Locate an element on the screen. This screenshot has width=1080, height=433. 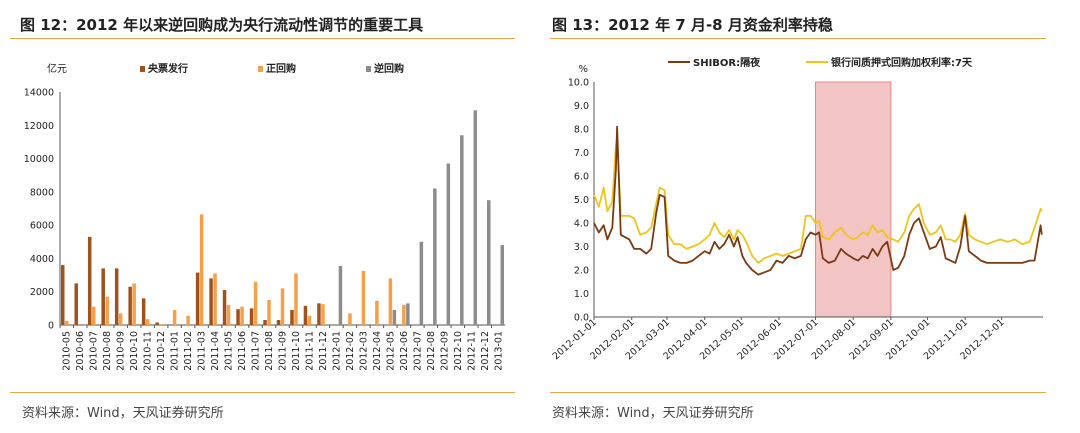
x-tick-label: 2010-08 is located at coordinates (107, 351).